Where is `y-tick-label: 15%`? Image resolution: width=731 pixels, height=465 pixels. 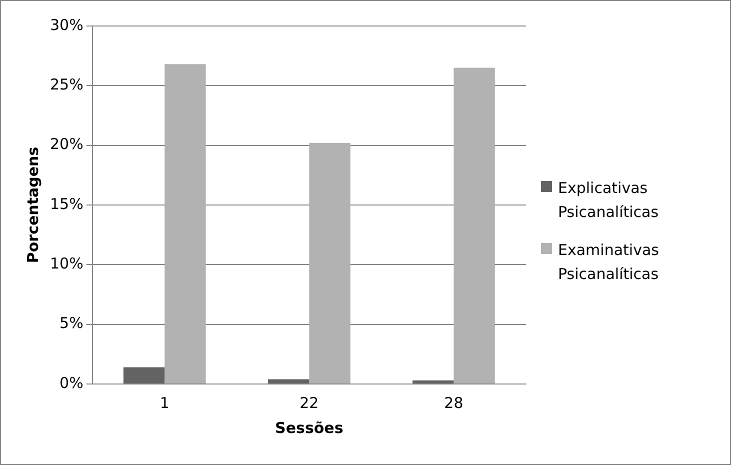 y-tick-label: 15% is located at coordinates (67, 203).